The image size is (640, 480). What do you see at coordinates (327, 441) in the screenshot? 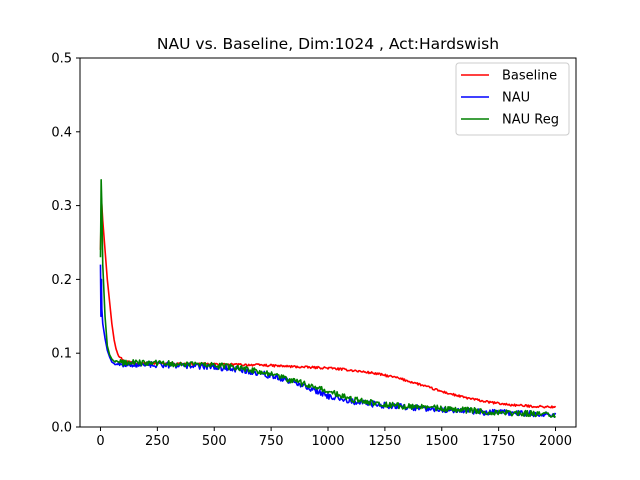
I see `x-tick-label: 1000` at bounding box center [327, 441].